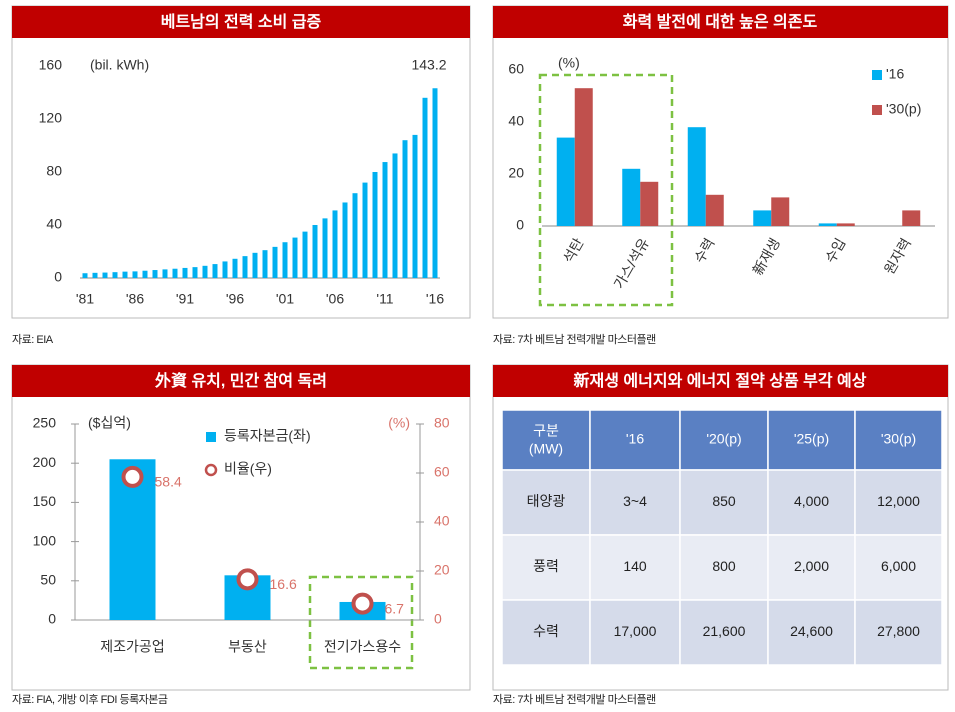  I want to click on data-label: 16.6, so click(283, 584).